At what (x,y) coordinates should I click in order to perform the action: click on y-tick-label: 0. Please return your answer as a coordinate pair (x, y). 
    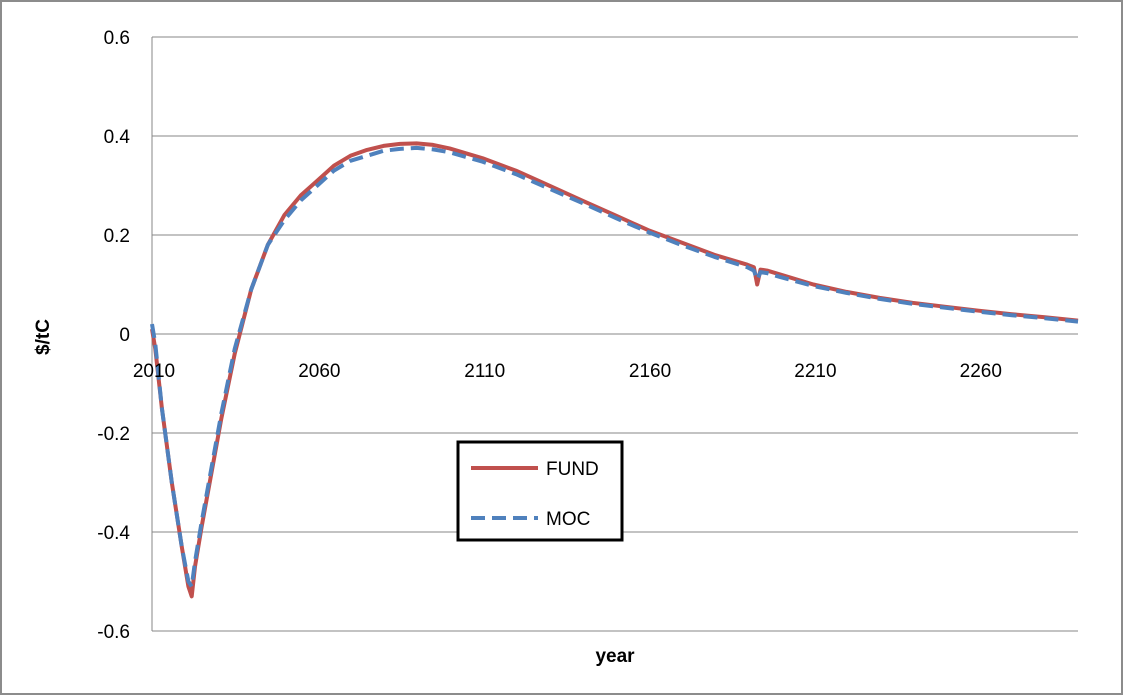
    Looking at the image, I should click on (124, 335).